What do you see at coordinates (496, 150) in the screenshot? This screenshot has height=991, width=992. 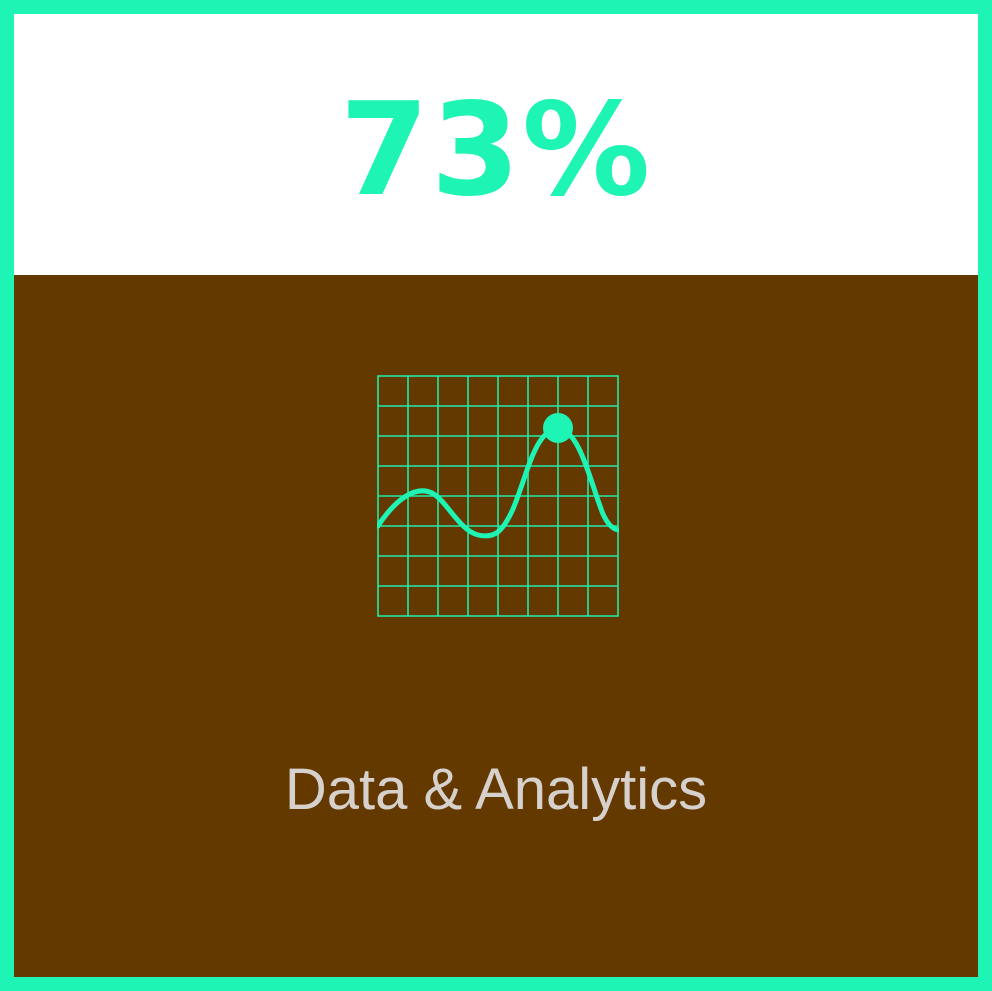 I see `stat-value: 73%` at bounding box center [496, 150].